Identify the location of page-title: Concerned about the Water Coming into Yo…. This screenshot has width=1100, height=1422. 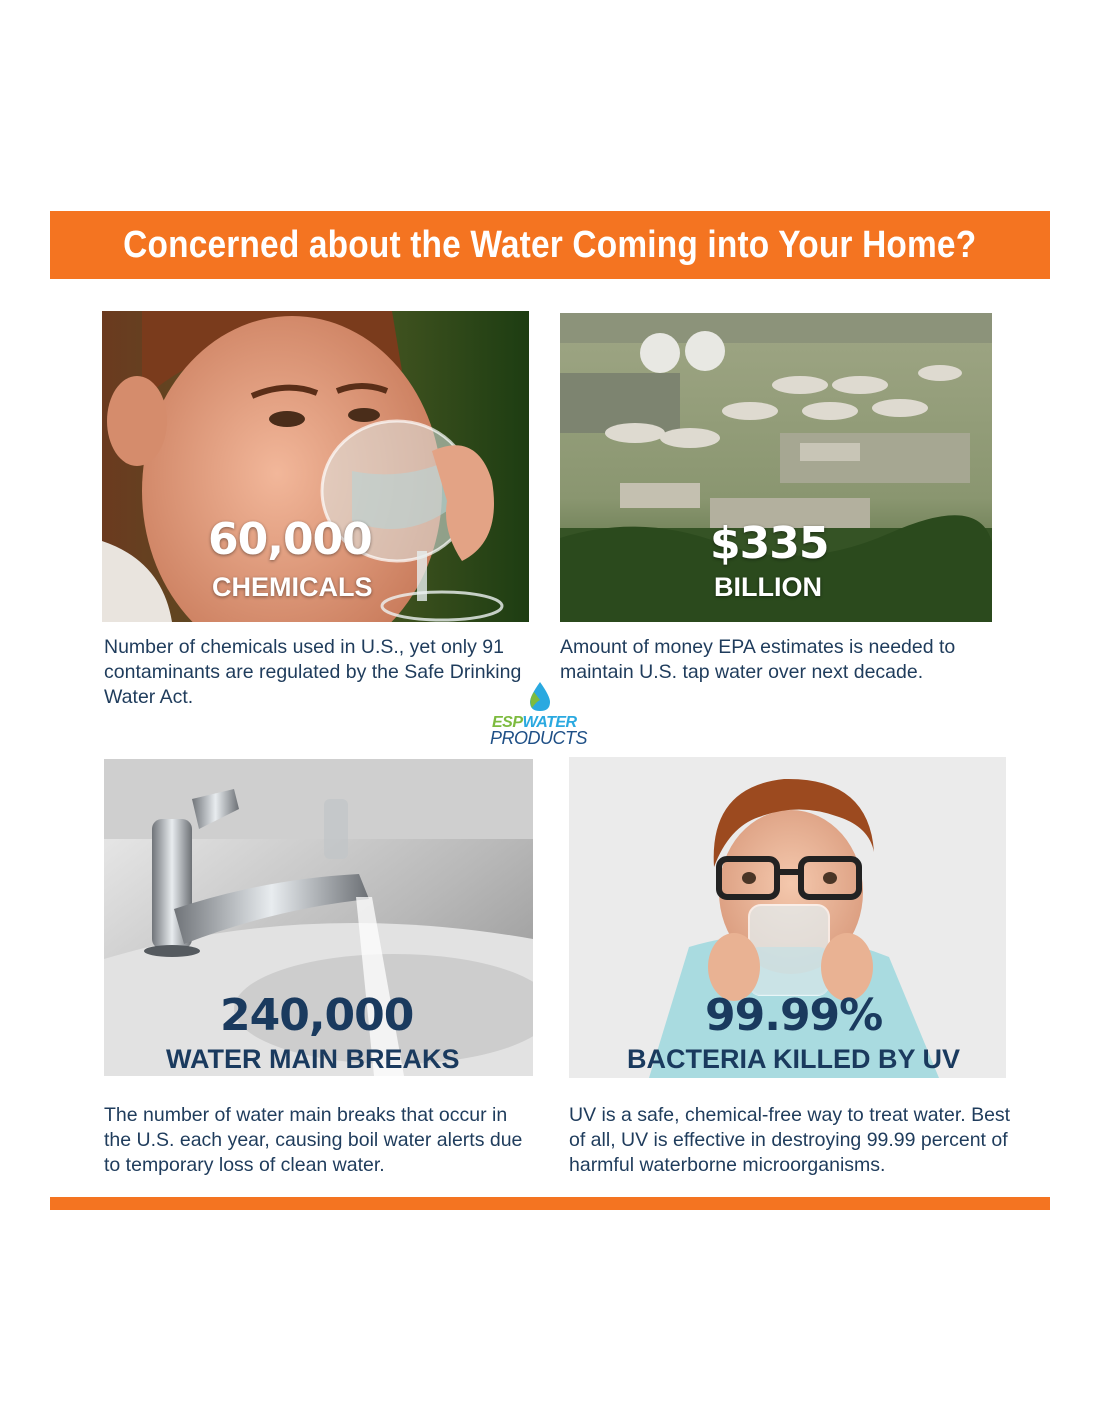
(550, 244).